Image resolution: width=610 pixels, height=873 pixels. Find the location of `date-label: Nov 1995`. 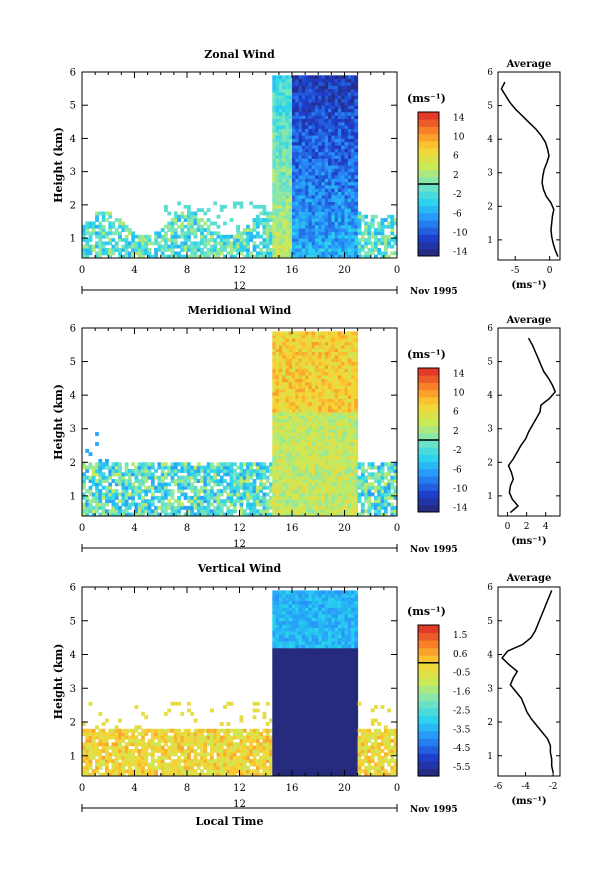

date-label: Nov 1995 is located at coordinates (434, 550).